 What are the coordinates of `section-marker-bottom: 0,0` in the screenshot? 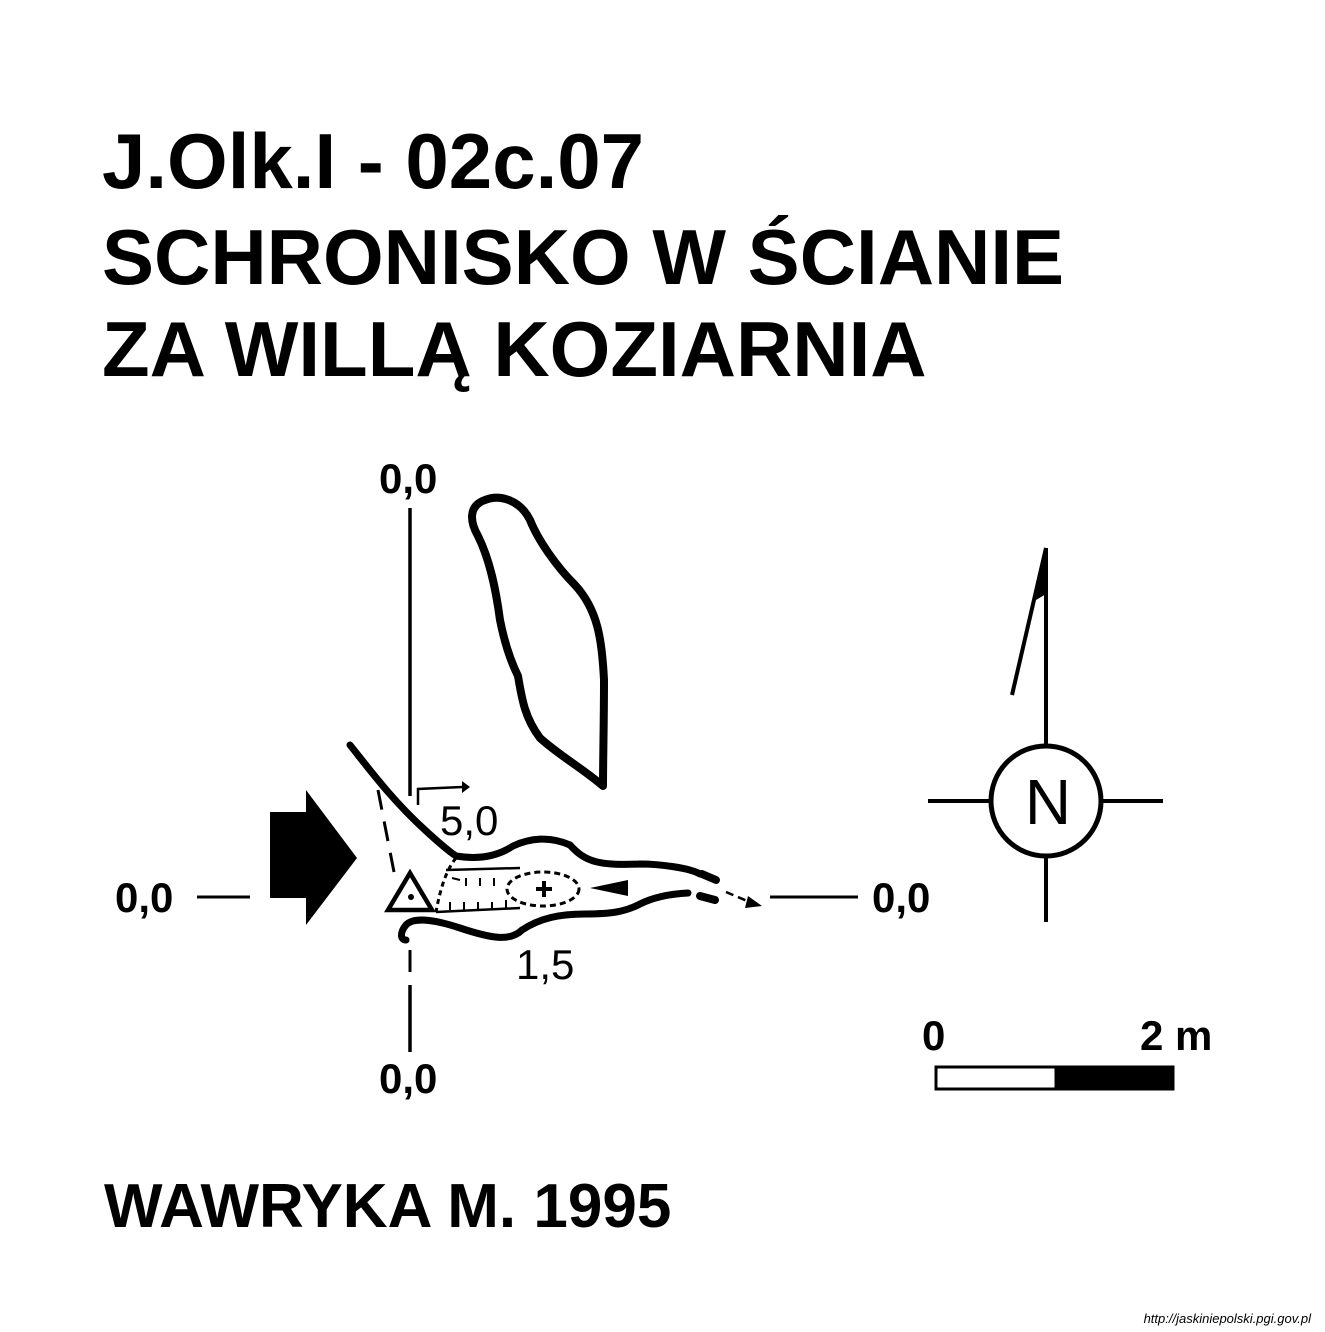 It's located at (408, 1078).